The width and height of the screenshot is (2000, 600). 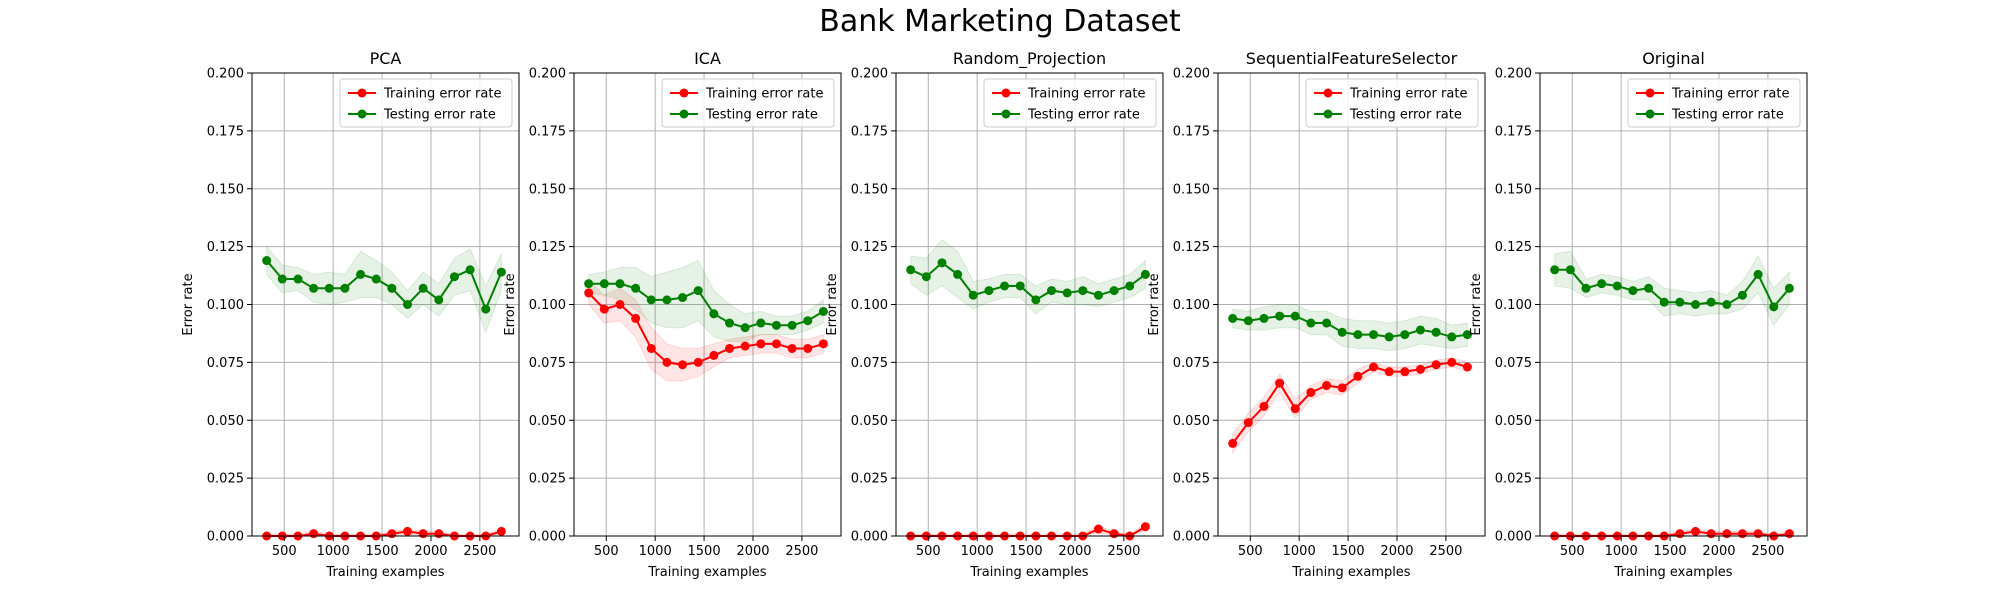 I want to click on legend: Training error rate Testing error rate, so click(x=748, y=103).